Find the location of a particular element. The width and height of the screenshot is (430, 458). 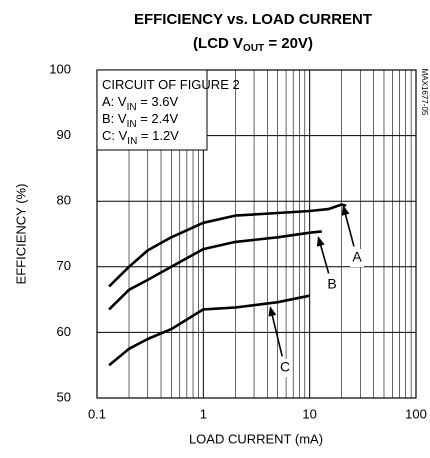

y-tick-label: 60 is located at coordinates (64, 331).